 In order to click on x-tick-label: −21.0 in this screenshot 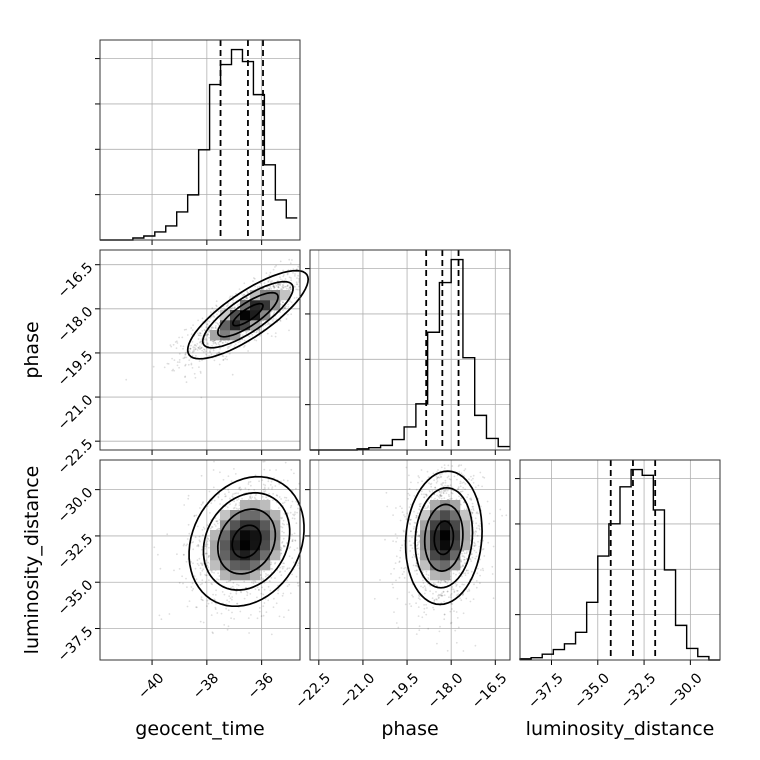, I will do `click(358, 691)`.